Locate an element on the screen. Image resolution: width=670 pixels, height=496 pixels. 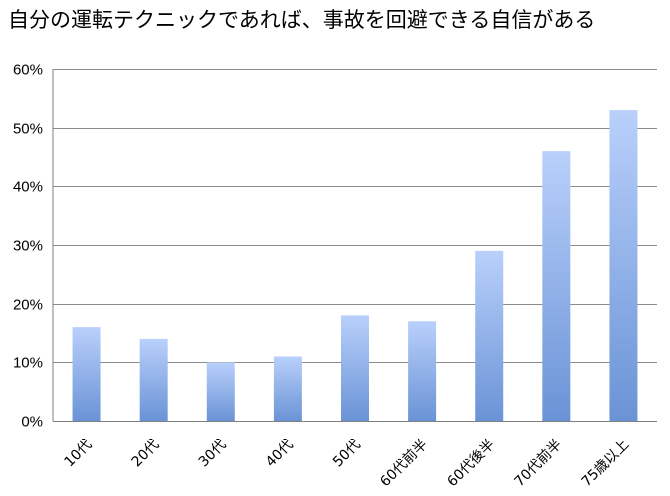
x-tick-label: 60代後半 is located at coordinates (471, 464).